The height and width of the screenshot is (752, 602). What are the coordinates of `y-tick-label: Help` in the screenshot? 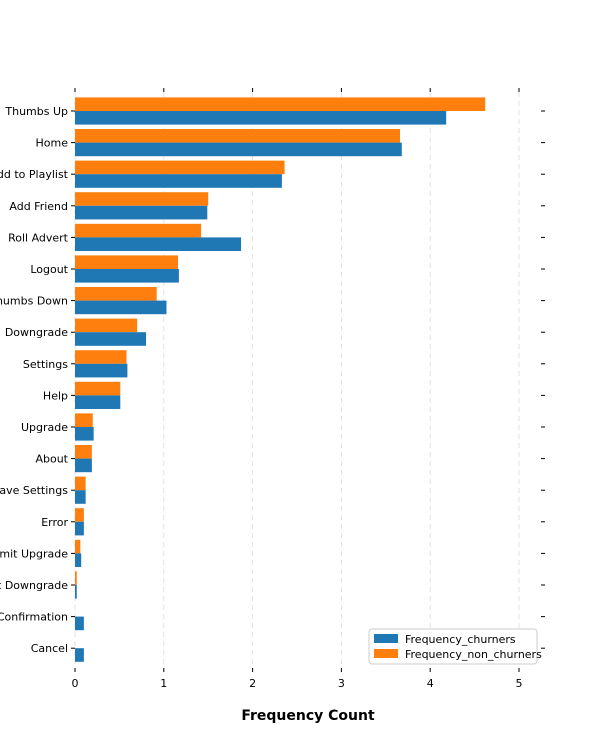 It's located at (55, 395).